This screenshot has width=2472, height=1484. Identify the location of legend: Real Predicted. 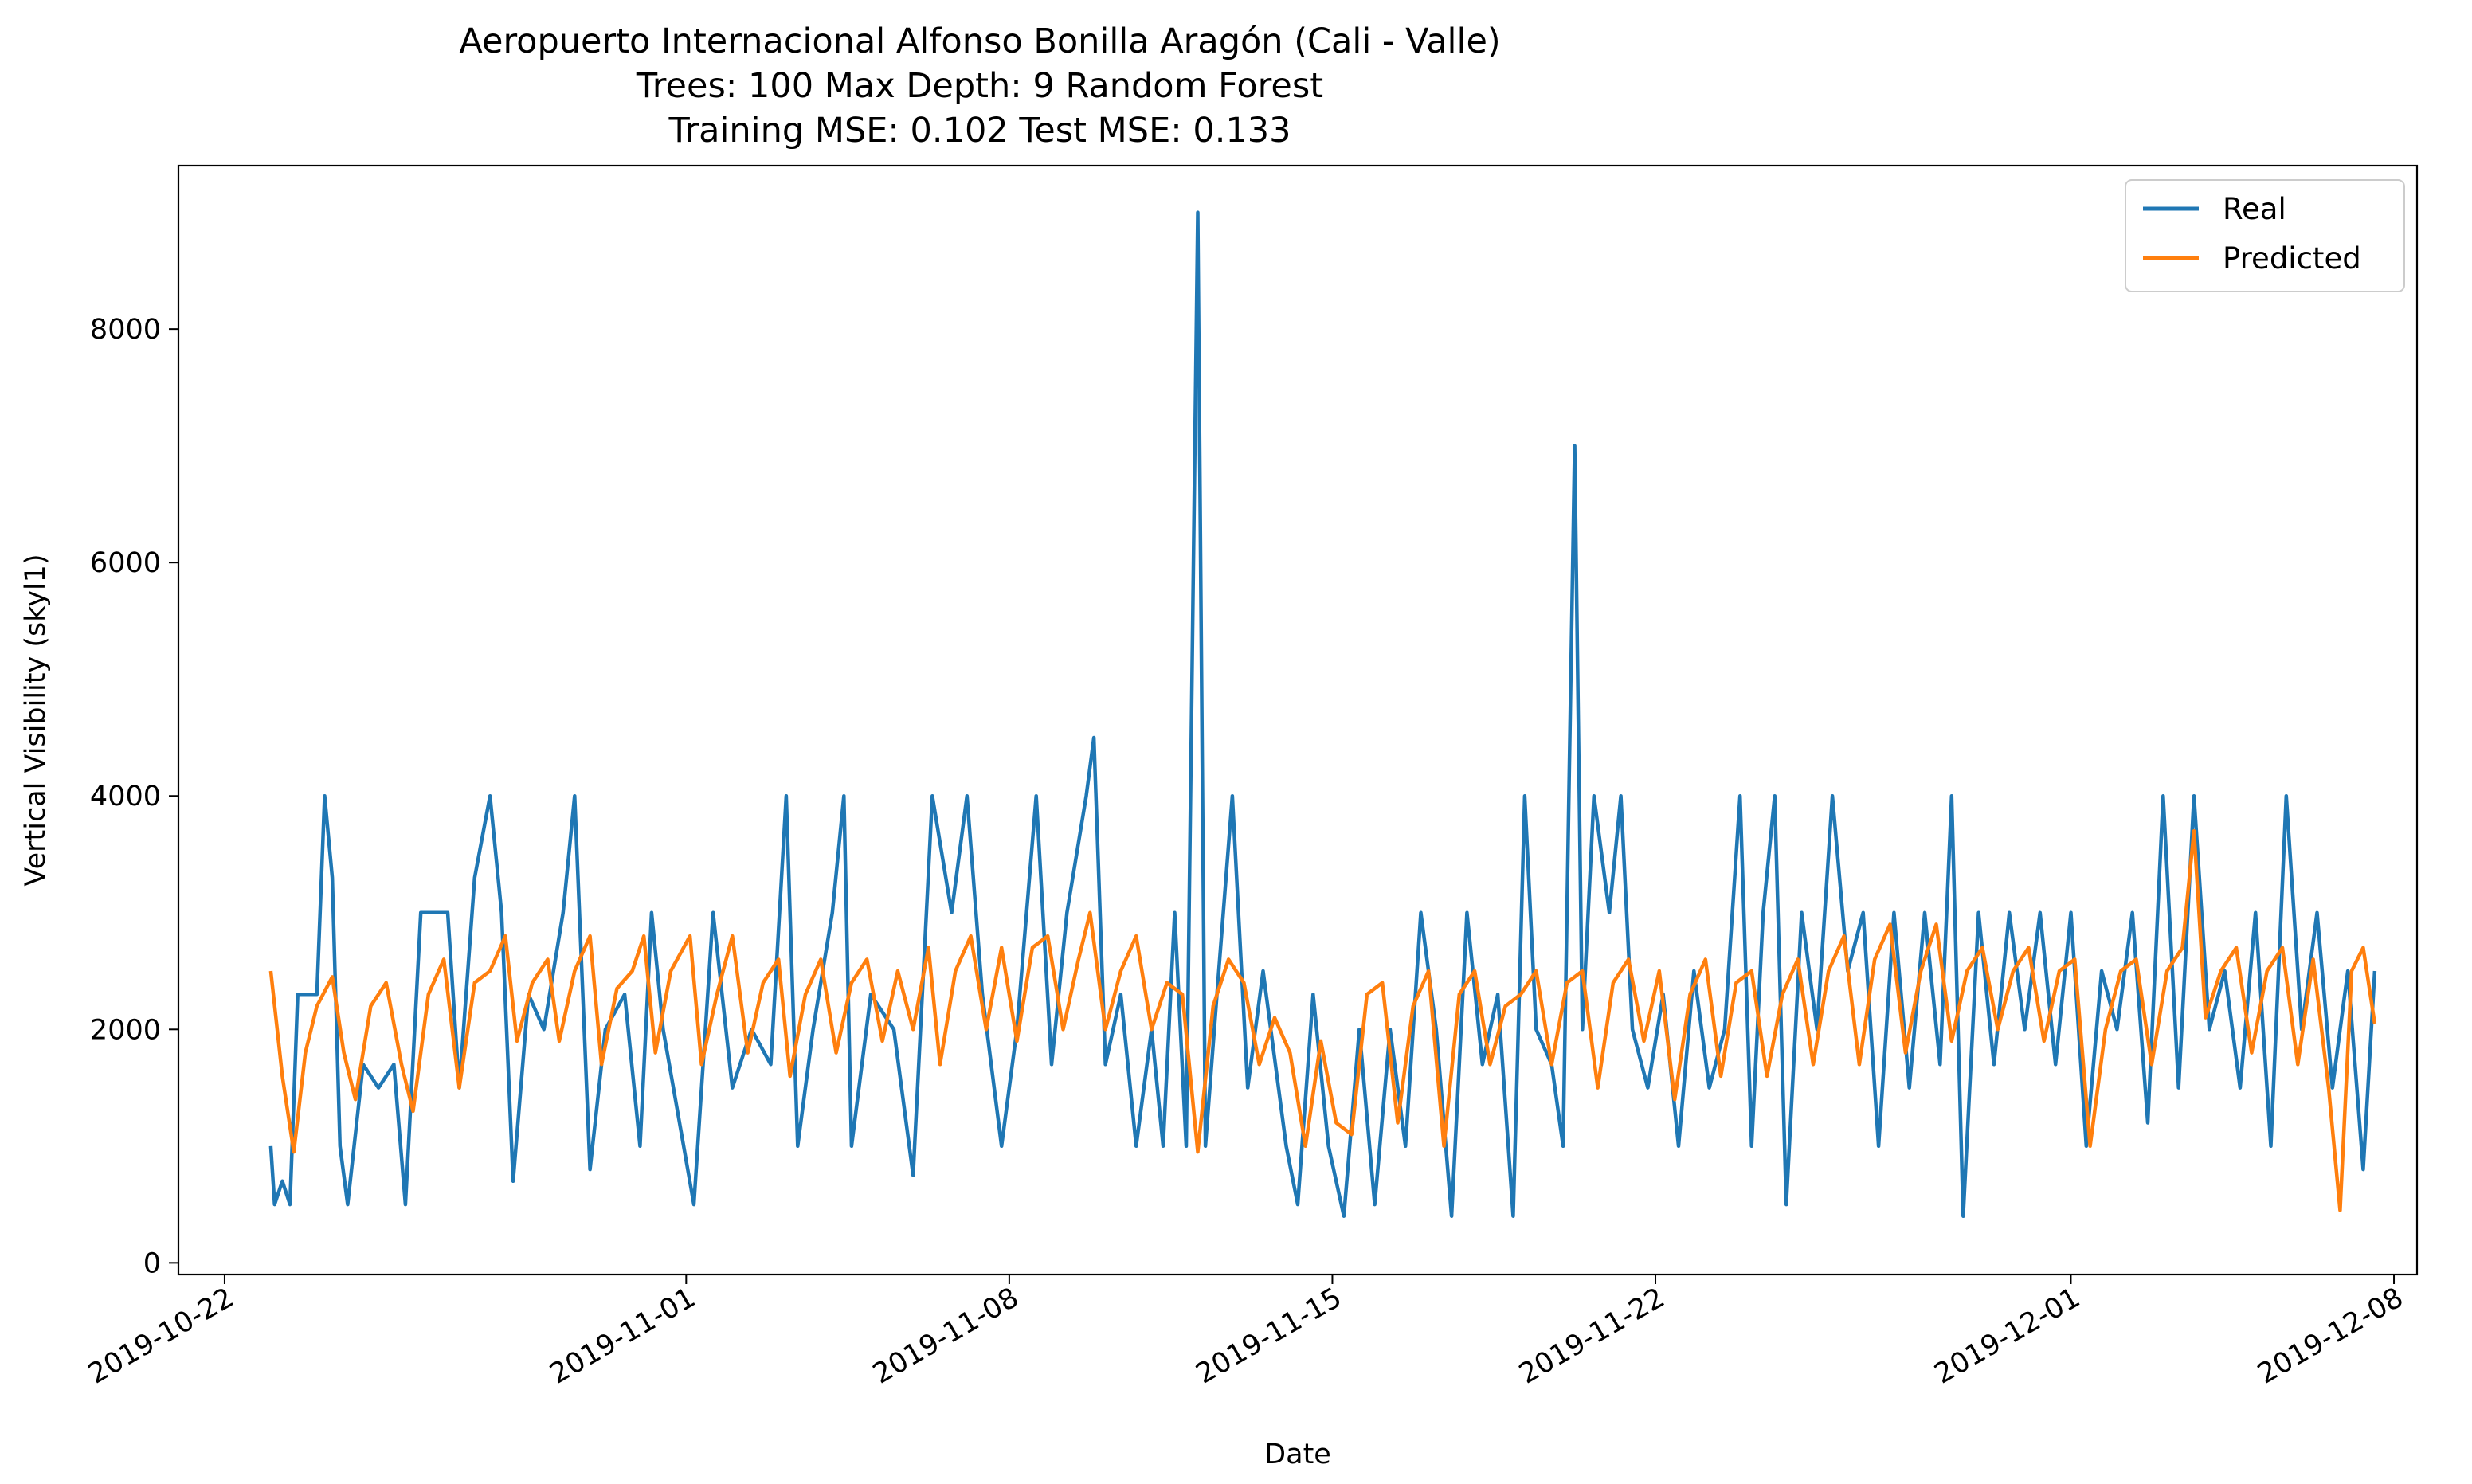
(2265, 235).